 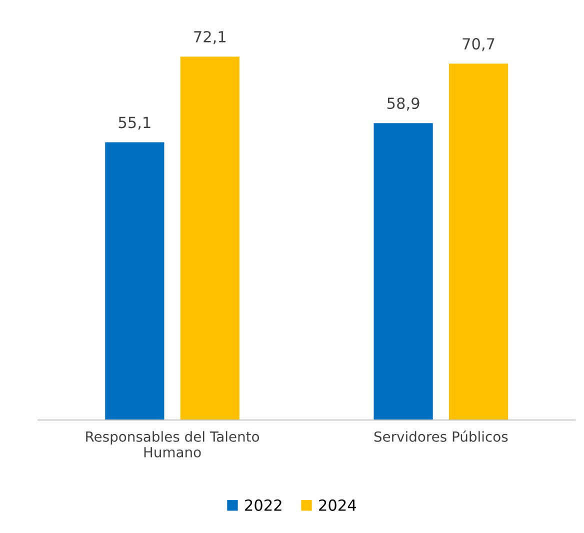 I want to click on legend-label: 2024, so click(x=337, y=505).